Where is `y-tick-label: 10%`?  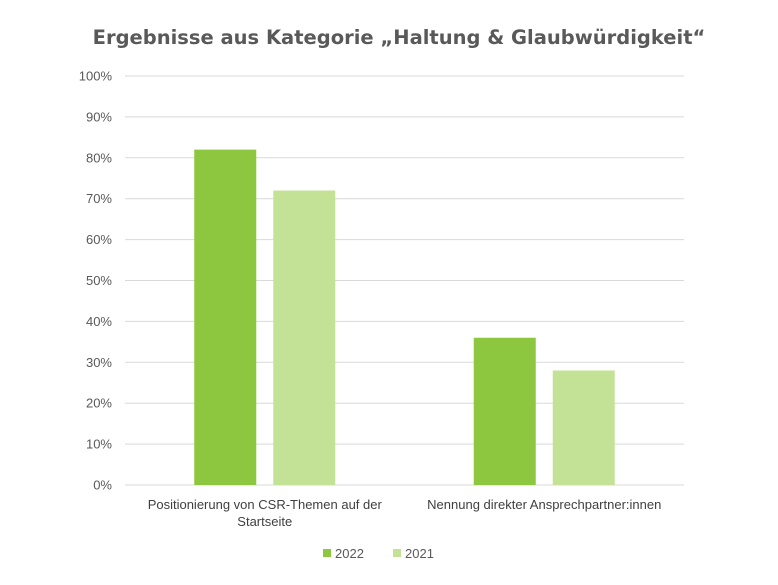 y-tick-label: 10% is located at coordinates (99, 444).